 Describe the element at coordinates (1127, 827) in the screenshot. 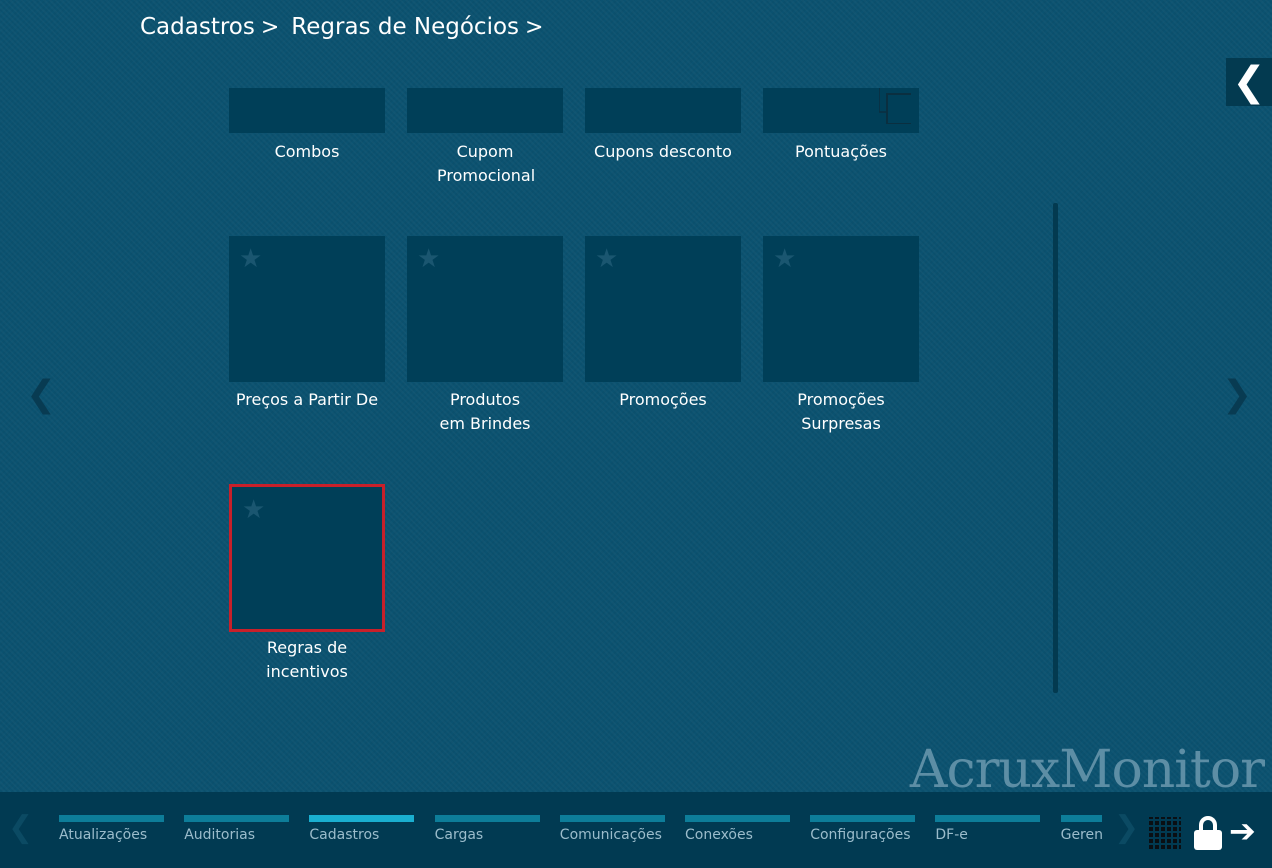

I see `tabs-next-button: ❯` at that location.